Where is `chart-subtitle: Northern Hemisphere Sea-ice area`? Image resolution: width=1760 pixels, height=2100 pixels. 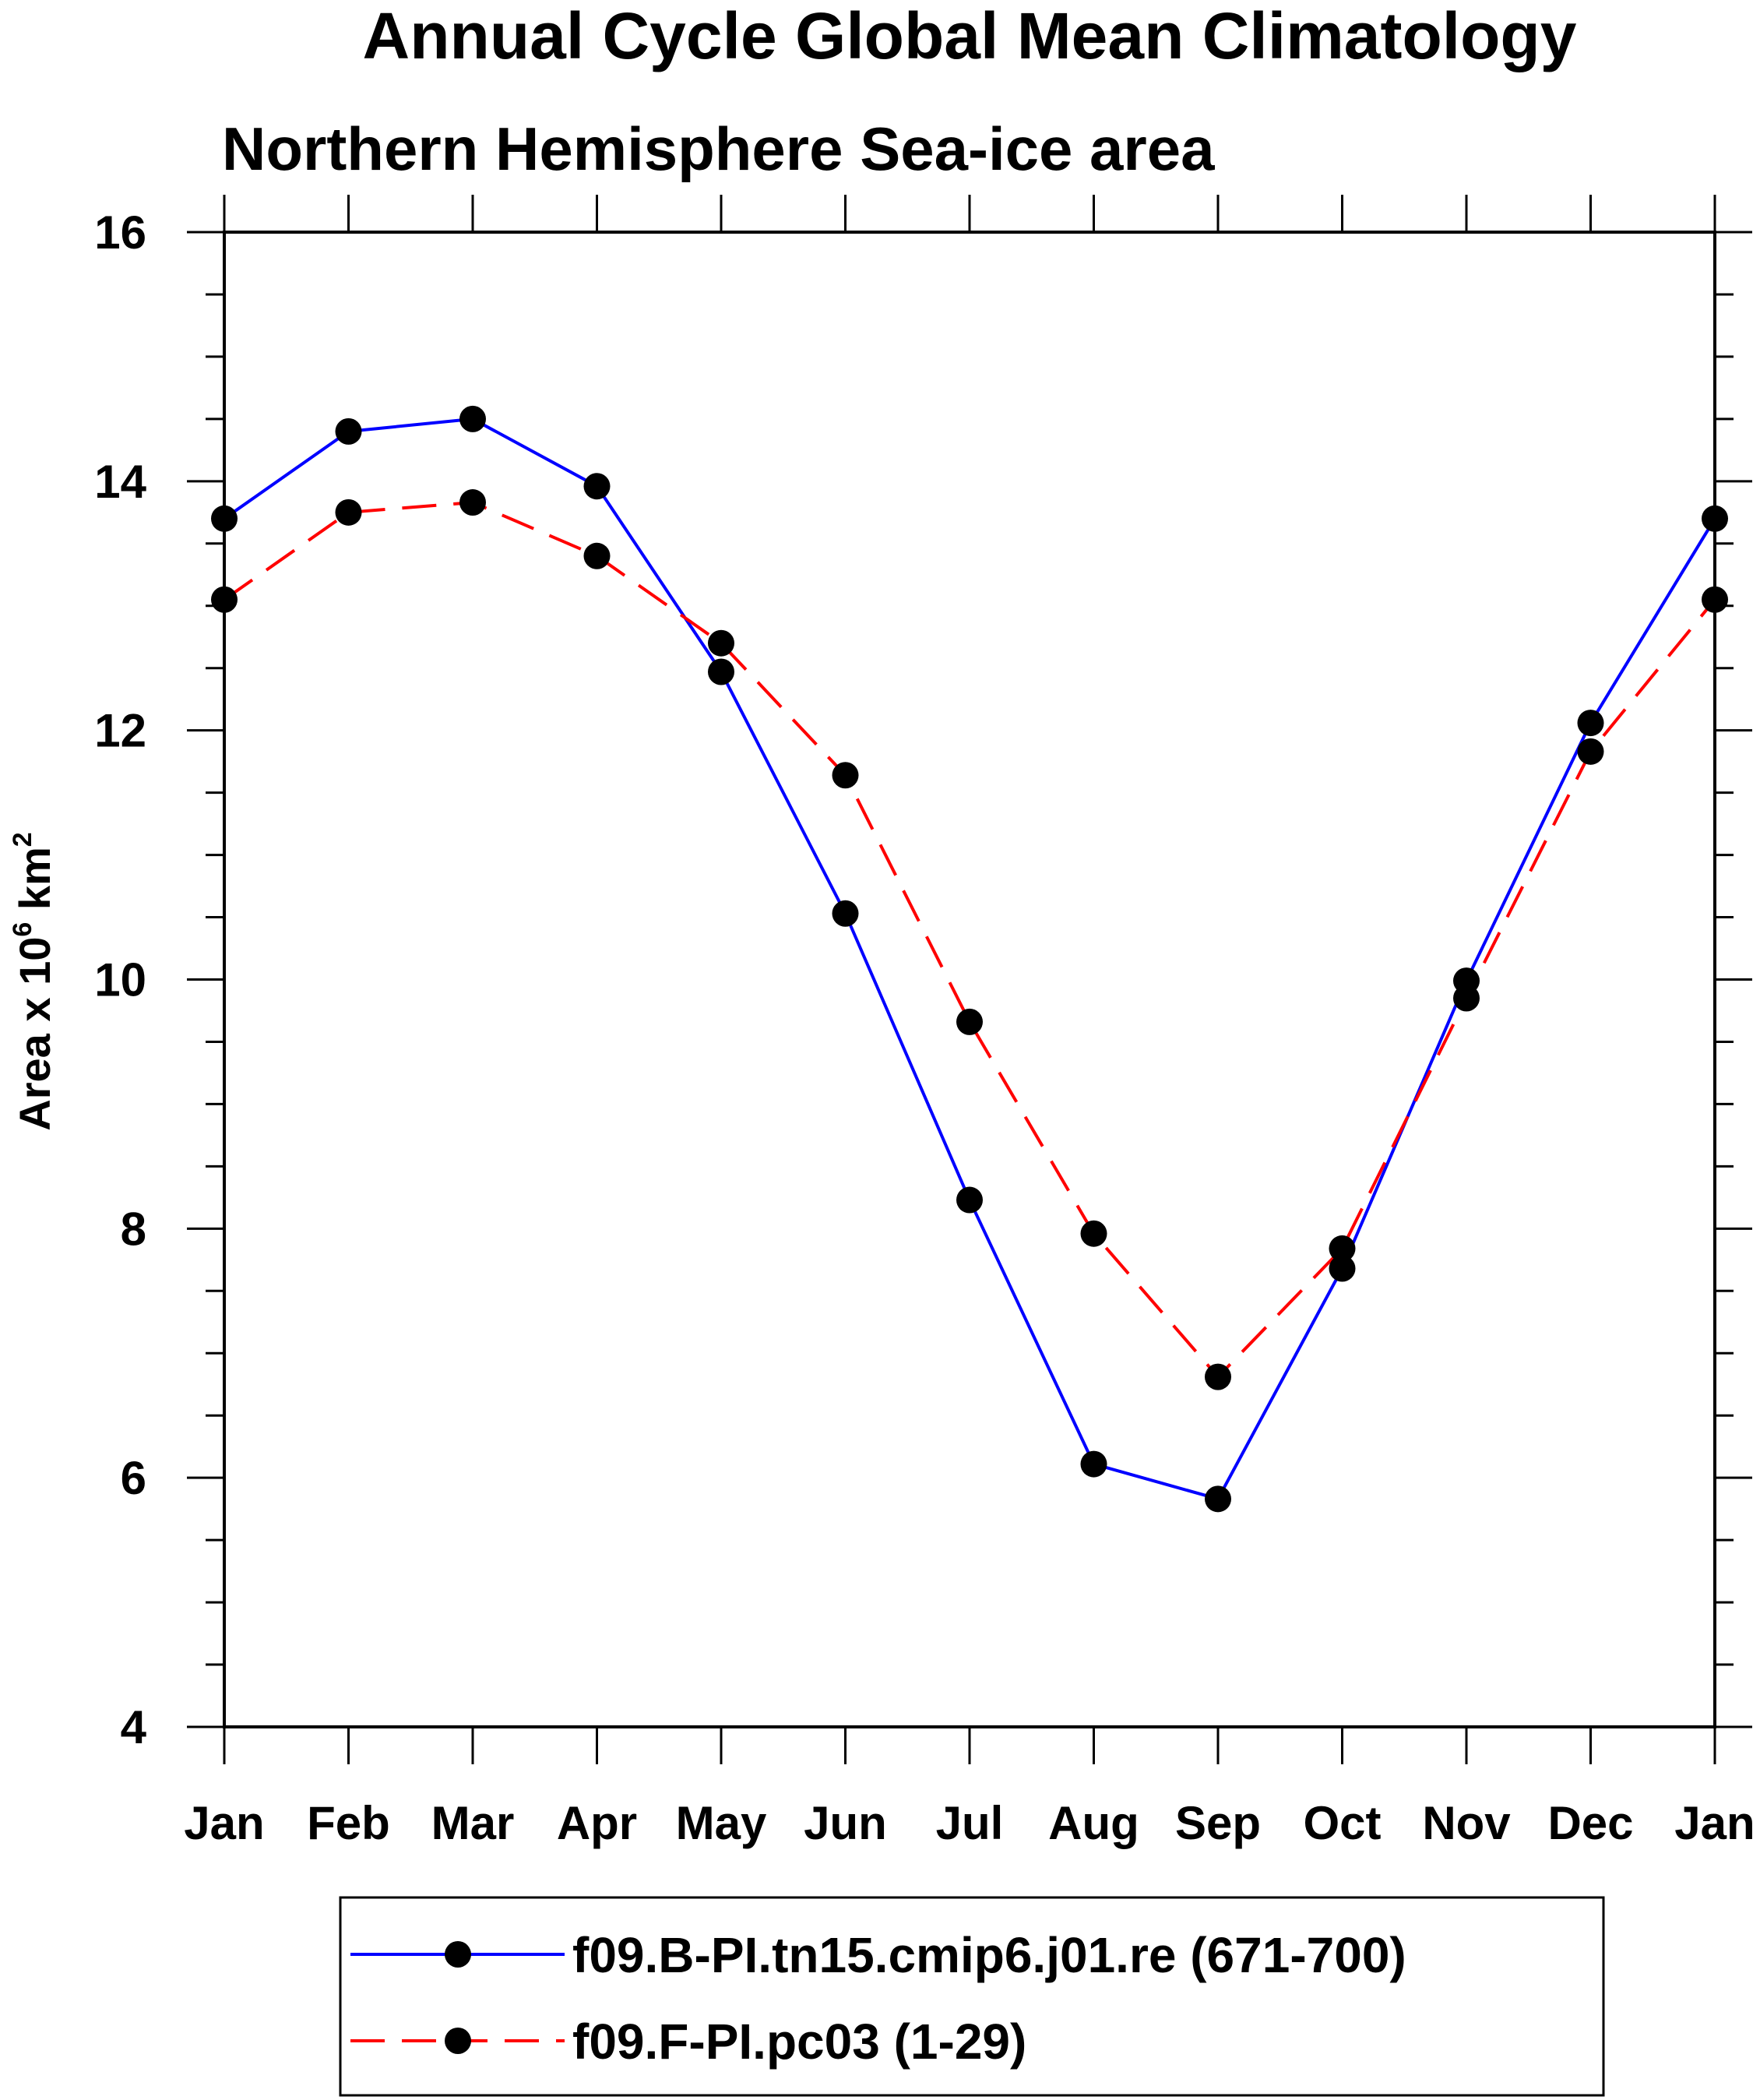
chart-subtitle: Northern Hemisphere Sea-ice area is located at coordinates (718, 149).